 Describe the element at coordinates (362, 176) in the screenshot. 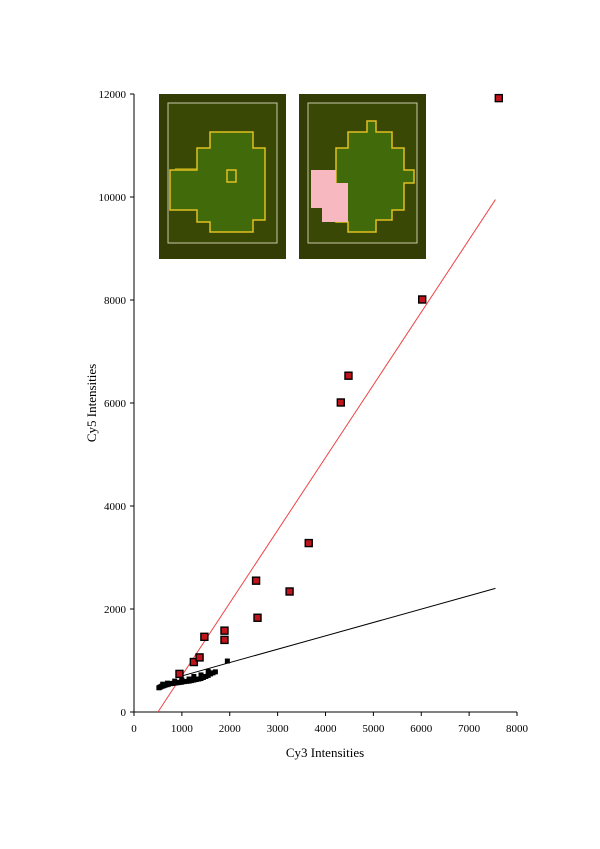

I see `inset-segmented-image` at that location.